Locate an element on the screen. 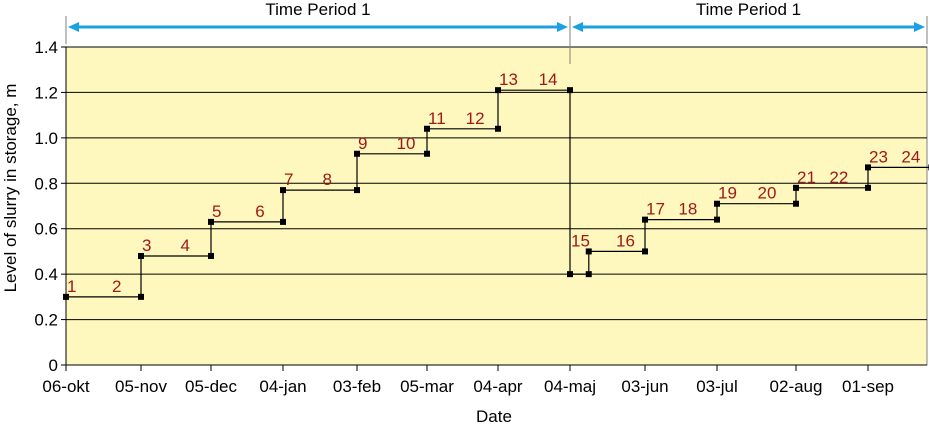  y-axis-tick-labels: 0 0.2 0.4 0.6 0.8 1.0 1.2 1.4 is located at coordinates (50, 206).